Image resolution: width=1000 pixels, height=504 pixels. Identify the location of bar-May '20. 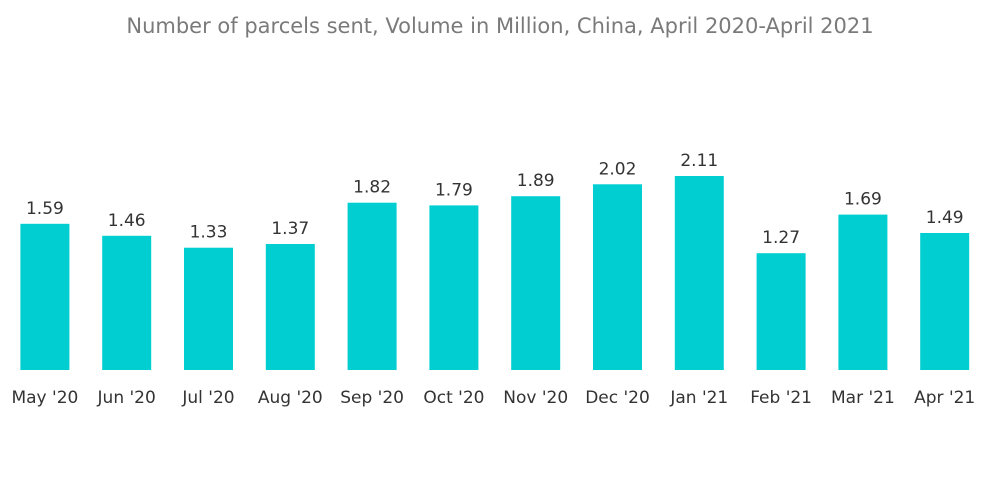
(45, 296).